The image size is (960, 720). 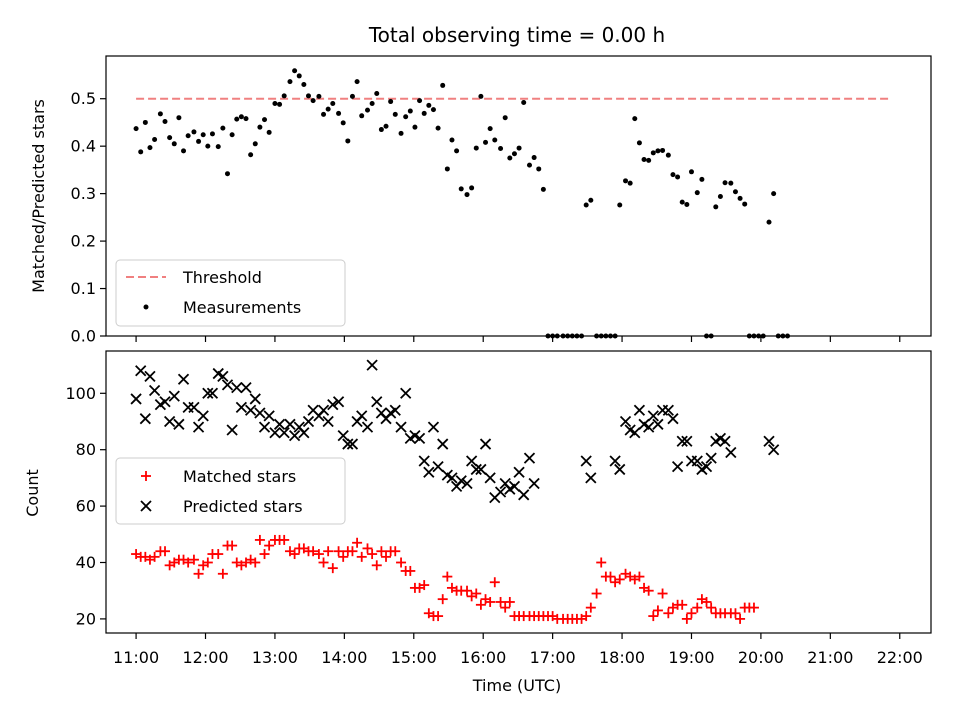 What do you see at coordinates (86, 506) in the screenshot?
I see `bottom-y-tick-label: 60` at bounding box center [86, 506].